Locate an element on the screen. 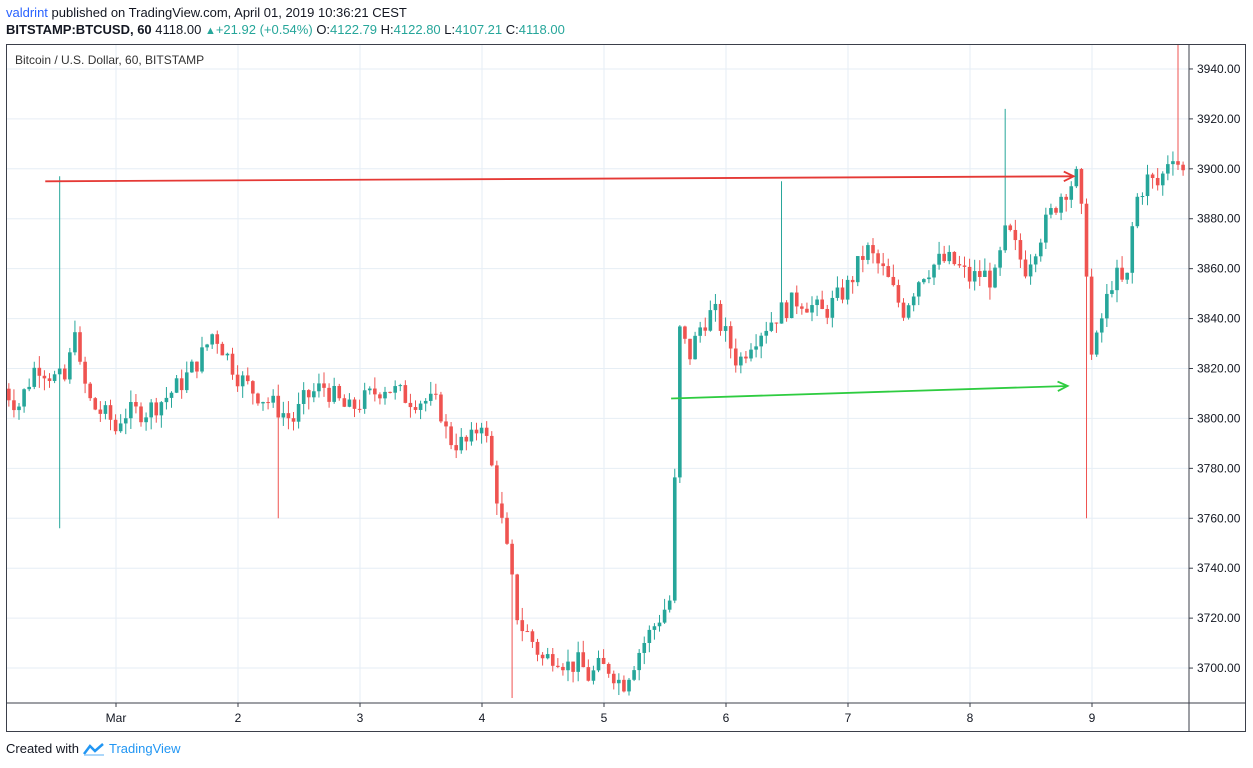  open-label: O: is located at coordinates (323, 29).